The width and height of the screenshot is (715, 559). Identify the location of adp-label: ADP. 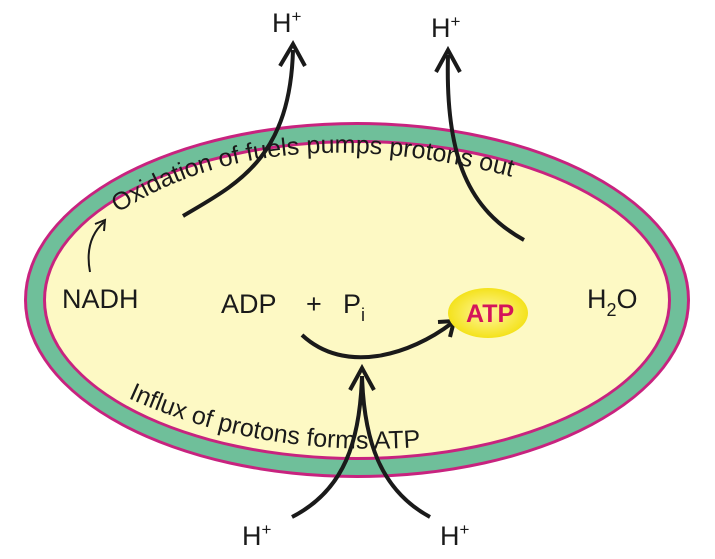
(249, 304).